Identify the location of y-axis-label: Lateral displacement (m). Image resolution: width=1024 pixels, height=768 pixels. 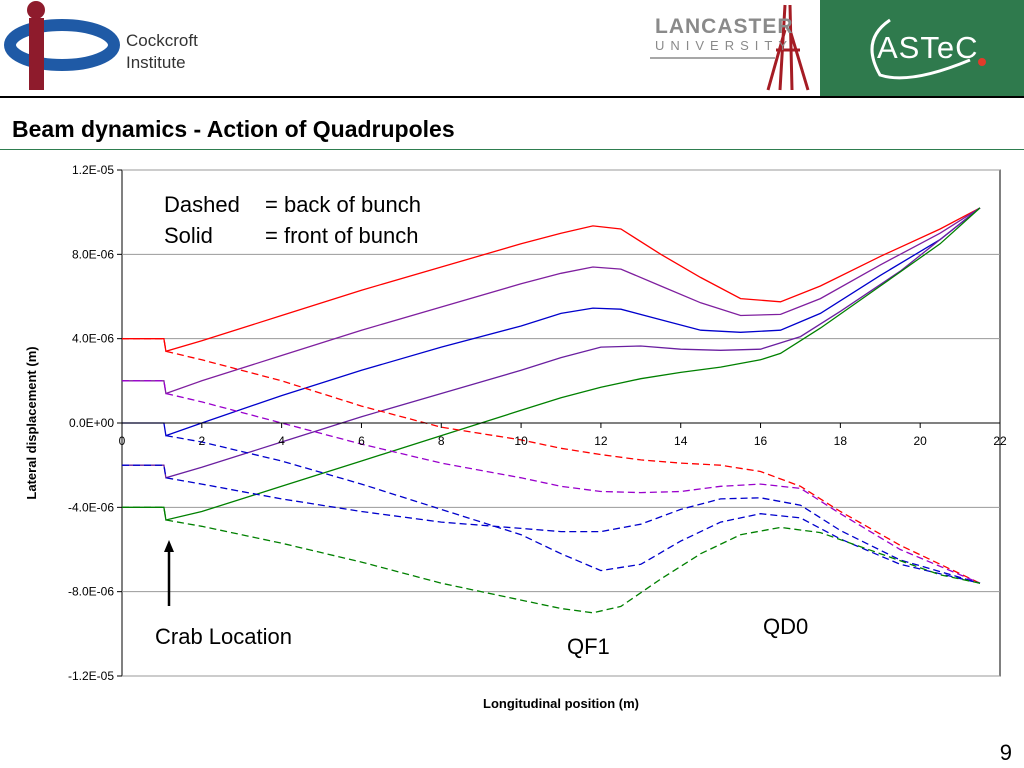
(31, 422).